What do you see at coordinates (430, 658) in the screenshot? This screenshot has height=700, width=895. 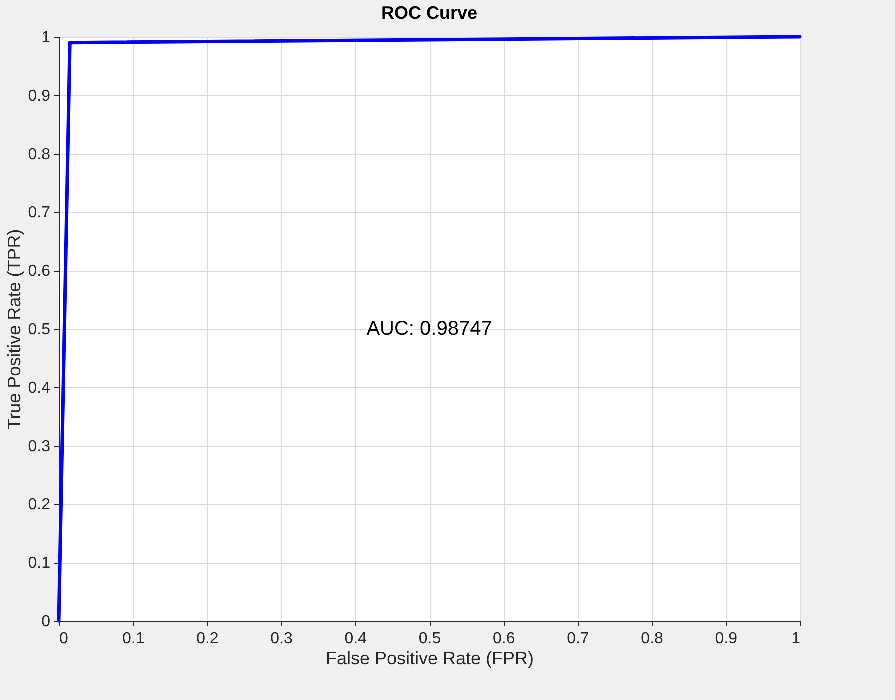 I see `x-axis-title: False Positive Rate (FPR)` at bounding box center [430, 658].